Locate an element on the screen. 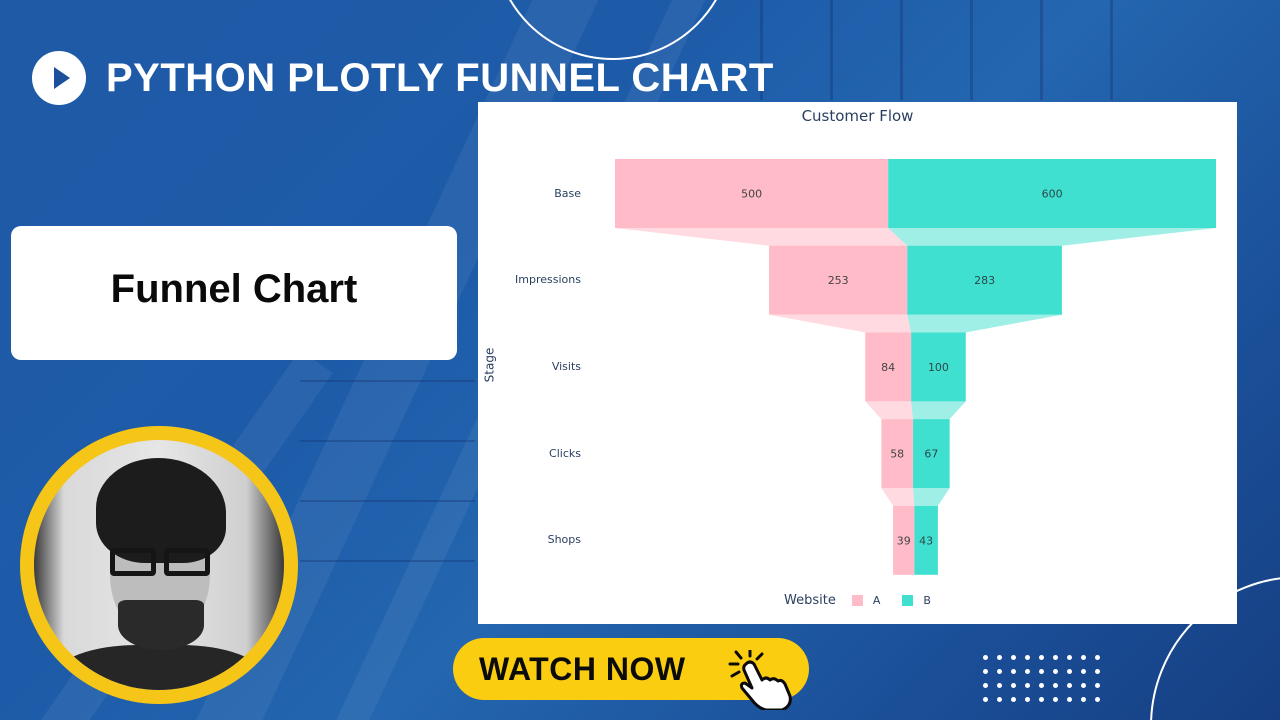  bar-value-b: 100 is located at coordinates (938, 367).